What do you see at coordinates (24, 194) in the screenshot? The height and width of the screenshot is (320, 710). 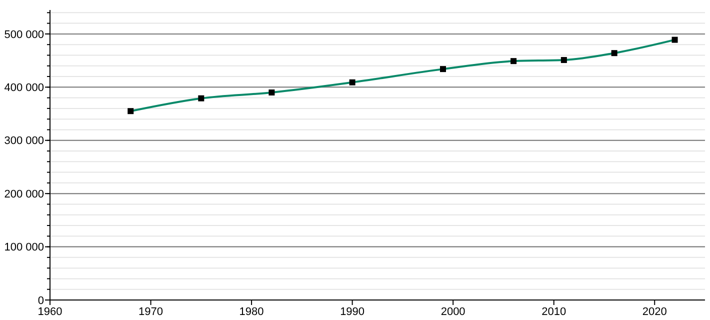 I see `y-tick-label: 200 000` at bounding box center [24, 194].